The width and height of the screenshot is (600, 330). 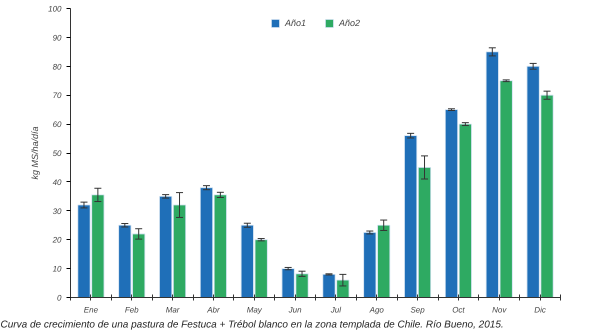 I want to click on x-tick-label: Feb, so click(x=132, y=310).